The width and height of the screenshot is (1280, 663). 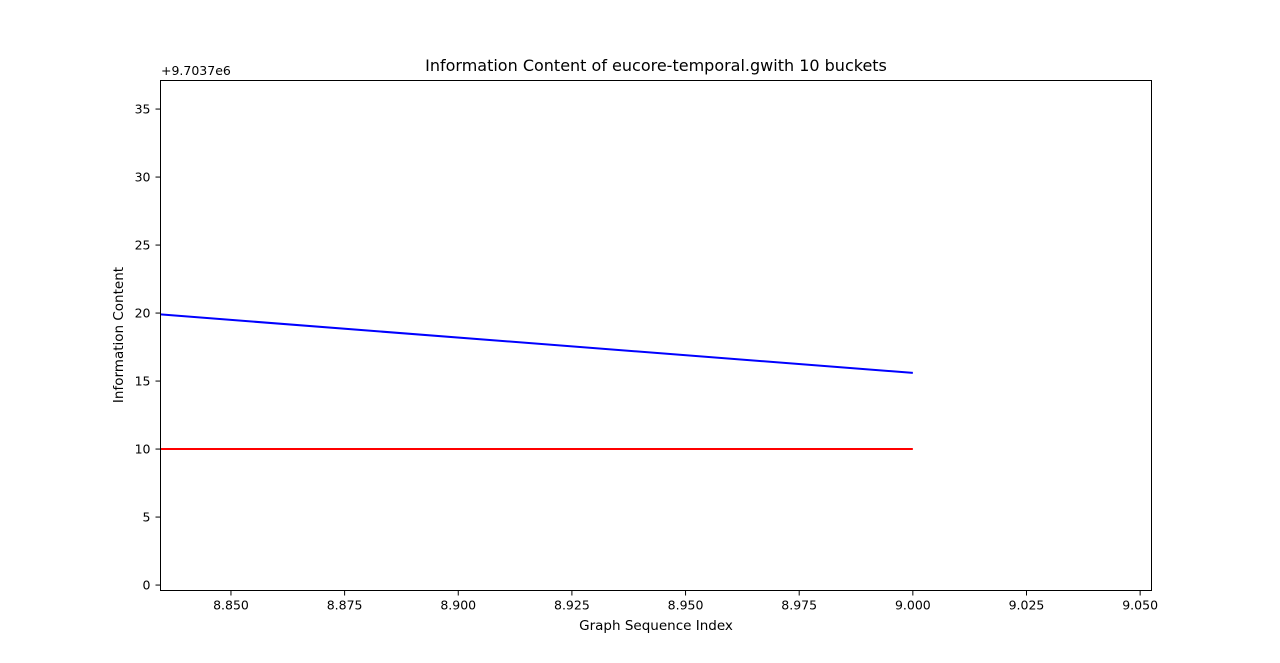 What do you see at coordinates (656, 626) in the screenshot?
I see `x-axis-label: Graph Sequence Index` at bounding box center [656, 626].